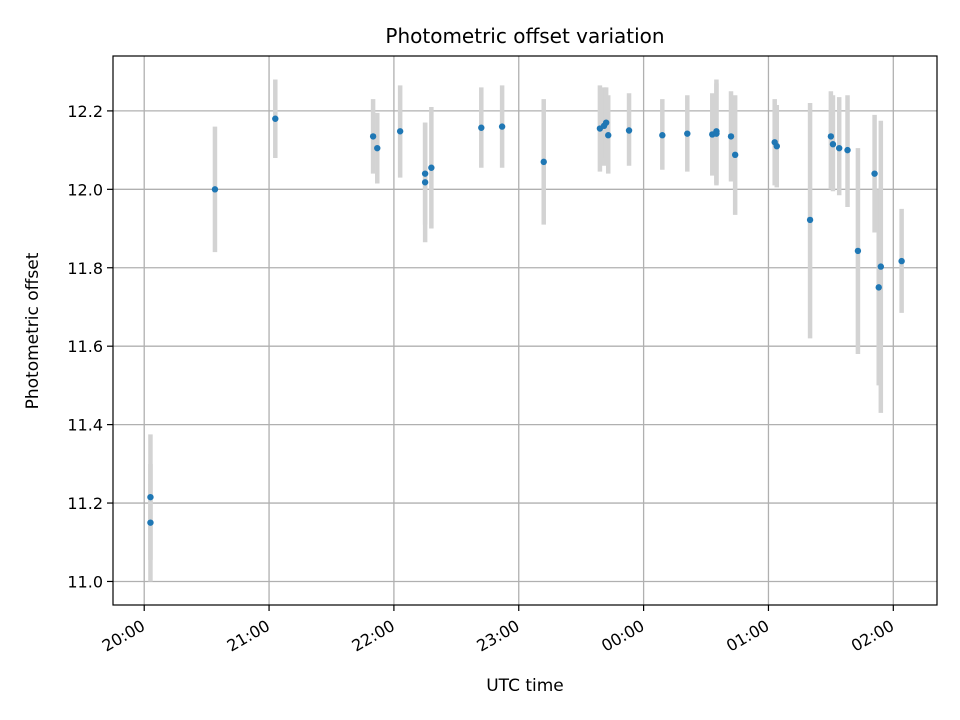 The width and height of the screenshot is (960, 720). What do you see at coordinates (85, 189) in the screenshot?
I see `y-tick-label: 12.0` at bounding box center [85, 189].